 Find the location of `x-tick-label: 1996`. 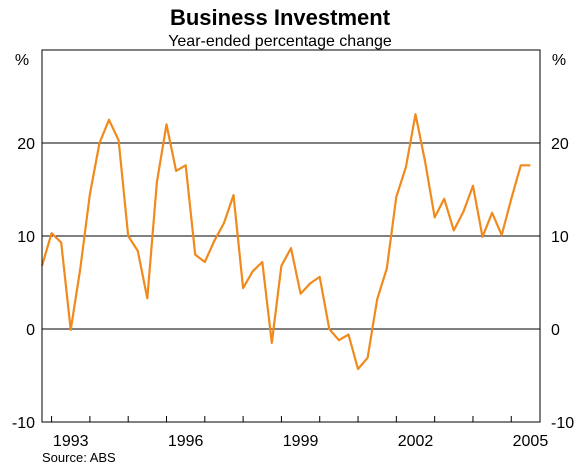

x-tick-label: 1996 is located at coordinates (186, 441).